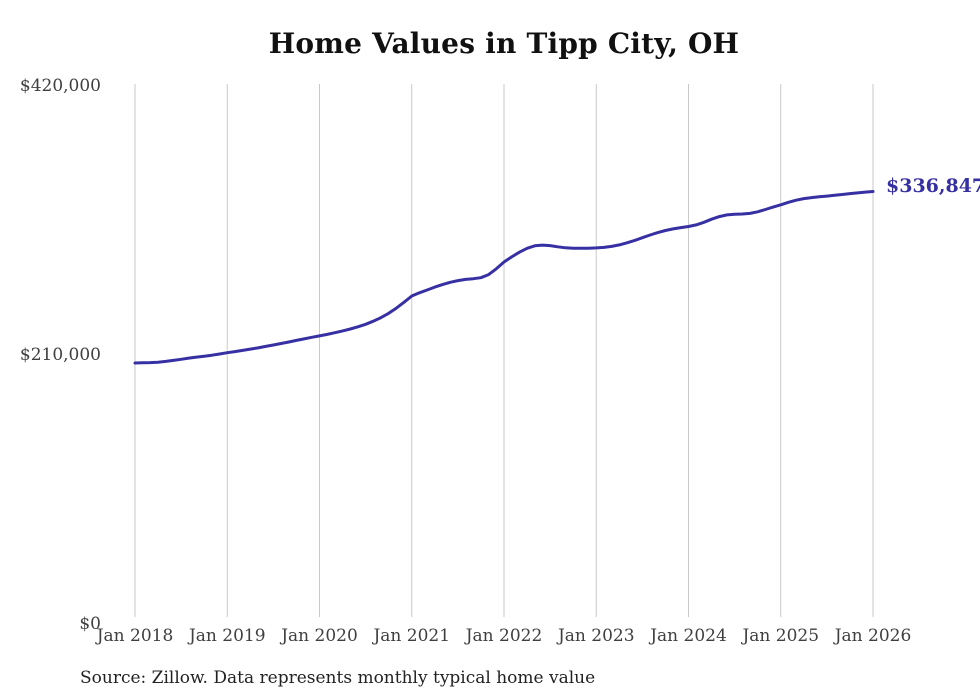 Image resolution: width=980 pixels, height=699 pixels. I want to click on x-tick-label: Jan 2026, so click(872, 636).